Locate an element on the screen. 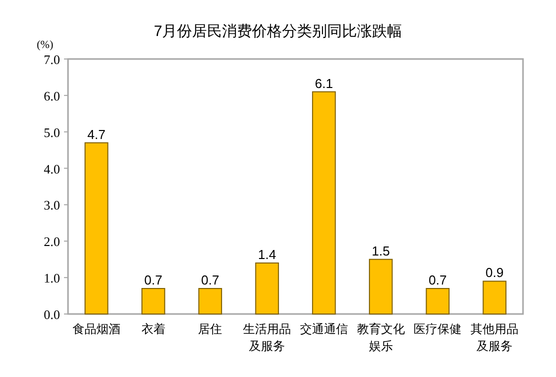  y-tick-label: 5.0 is located at coordinates (52, 132).